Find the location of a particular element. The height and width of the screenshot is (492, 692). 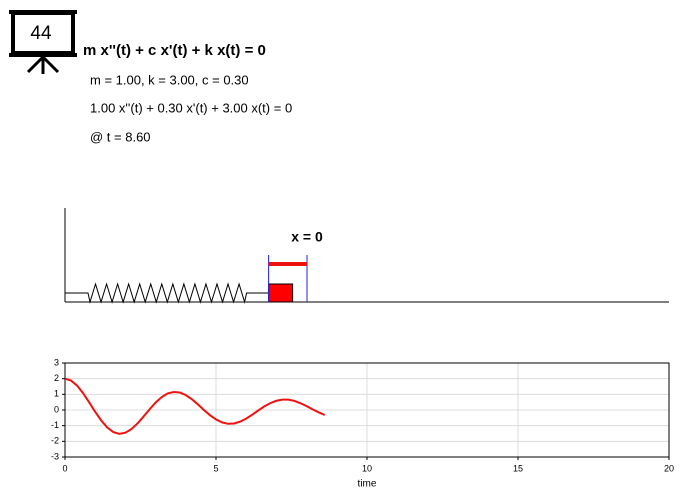

spring is located at coordinates (167, 293).